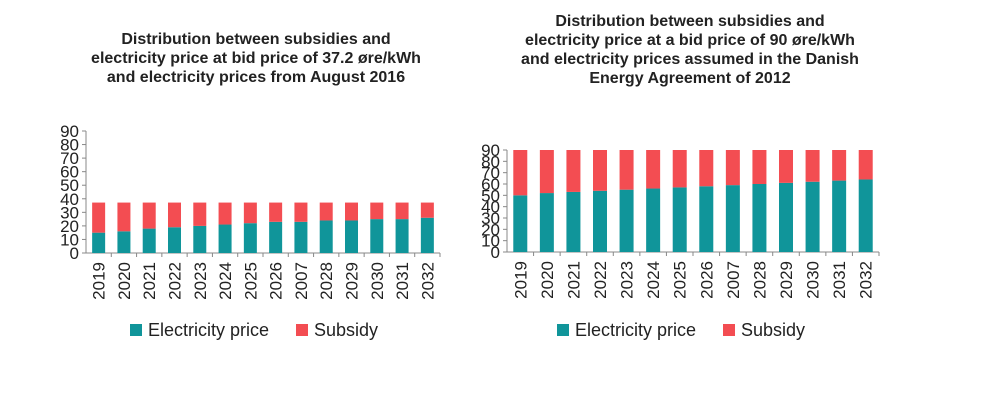  I want to click on right-x-tick-label: 2023, so click(627, 280).